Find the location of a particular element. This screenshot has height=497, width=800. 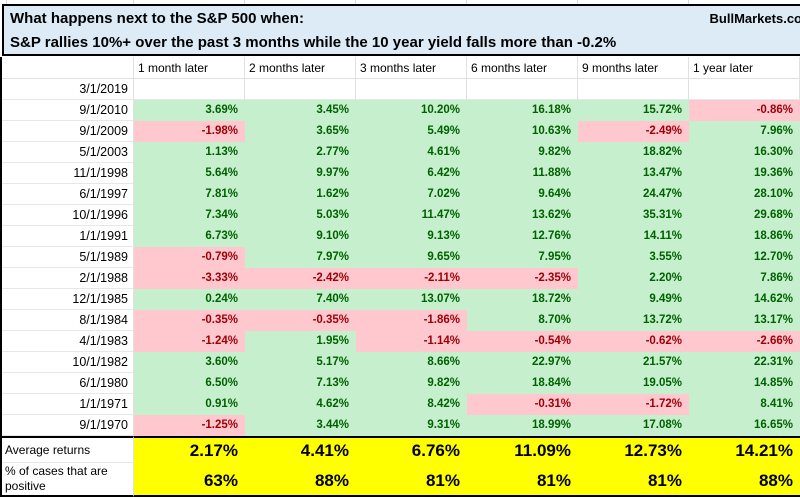

column-header: 9 months later is located at coordinates (633, 68).